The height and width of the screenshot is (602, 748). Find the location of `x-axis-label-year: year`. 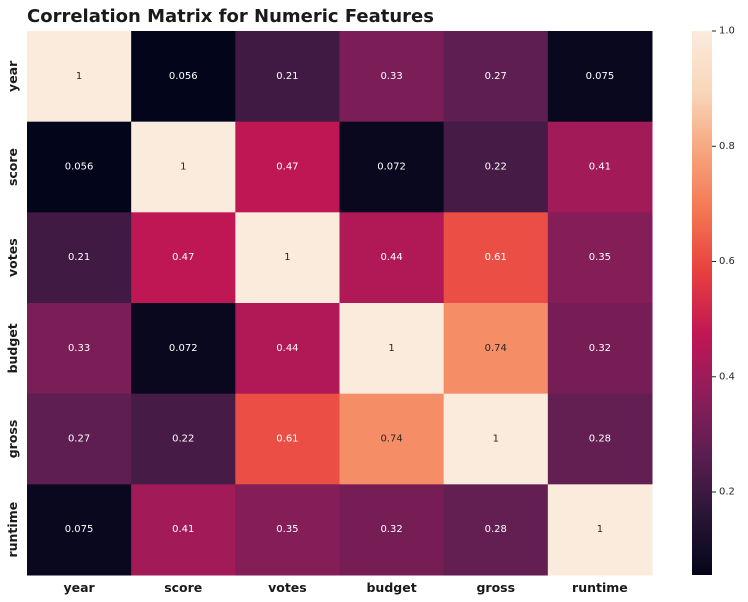

x-axis-label-year: year is located at coordinates (79, 587).